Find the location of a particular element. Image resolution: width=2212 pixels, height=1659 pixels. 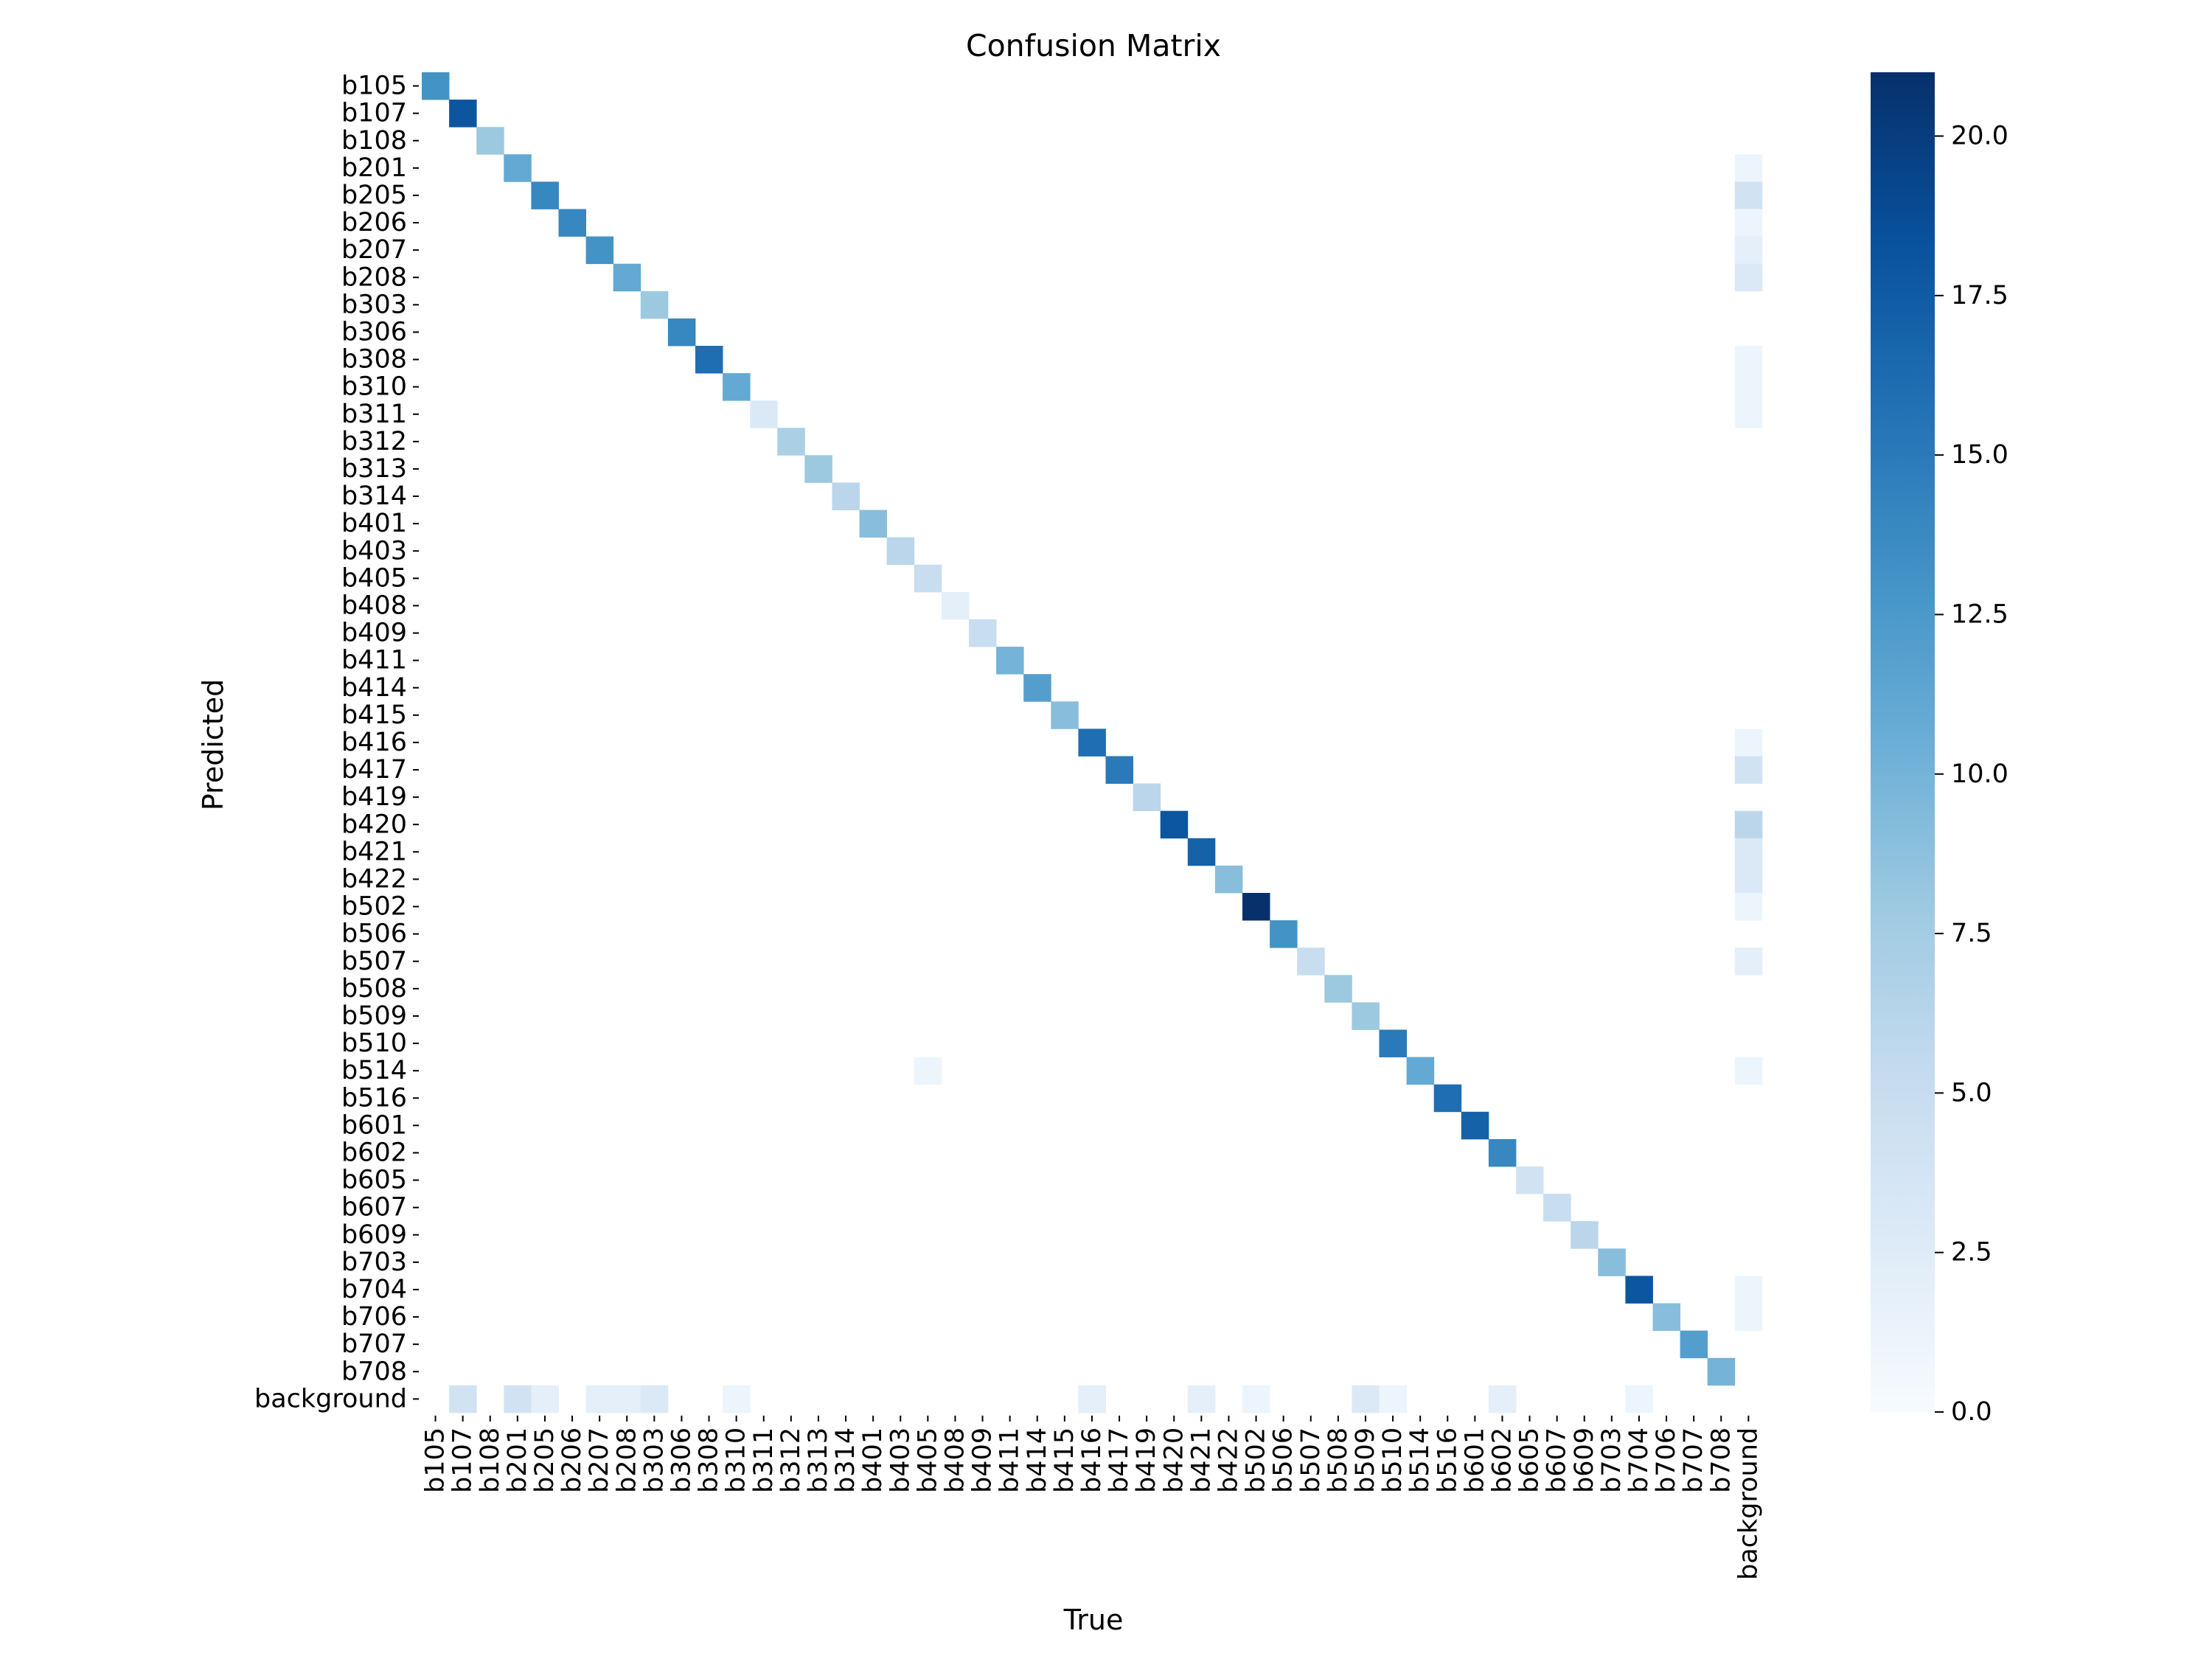

heatmap-cell-b502-b502 is located at coordinates (1256, 907).